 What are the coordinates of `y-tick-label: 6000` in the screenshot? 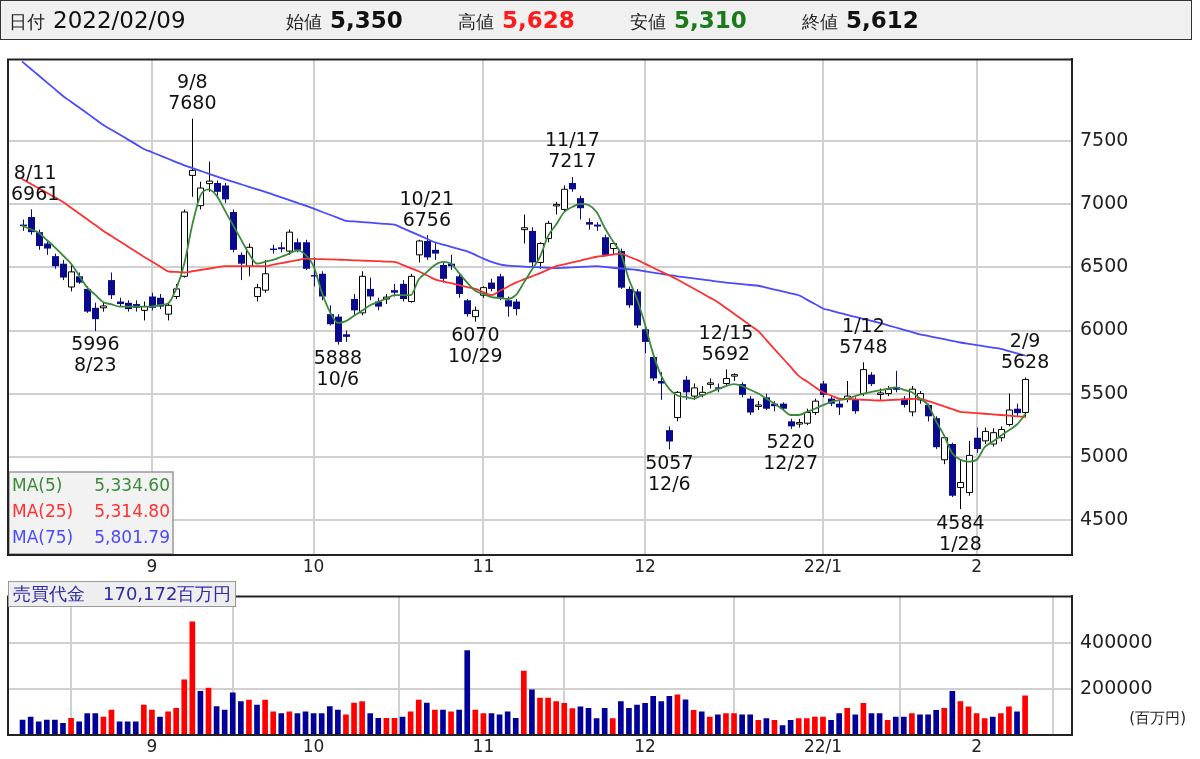 It's located at (1104, 328).